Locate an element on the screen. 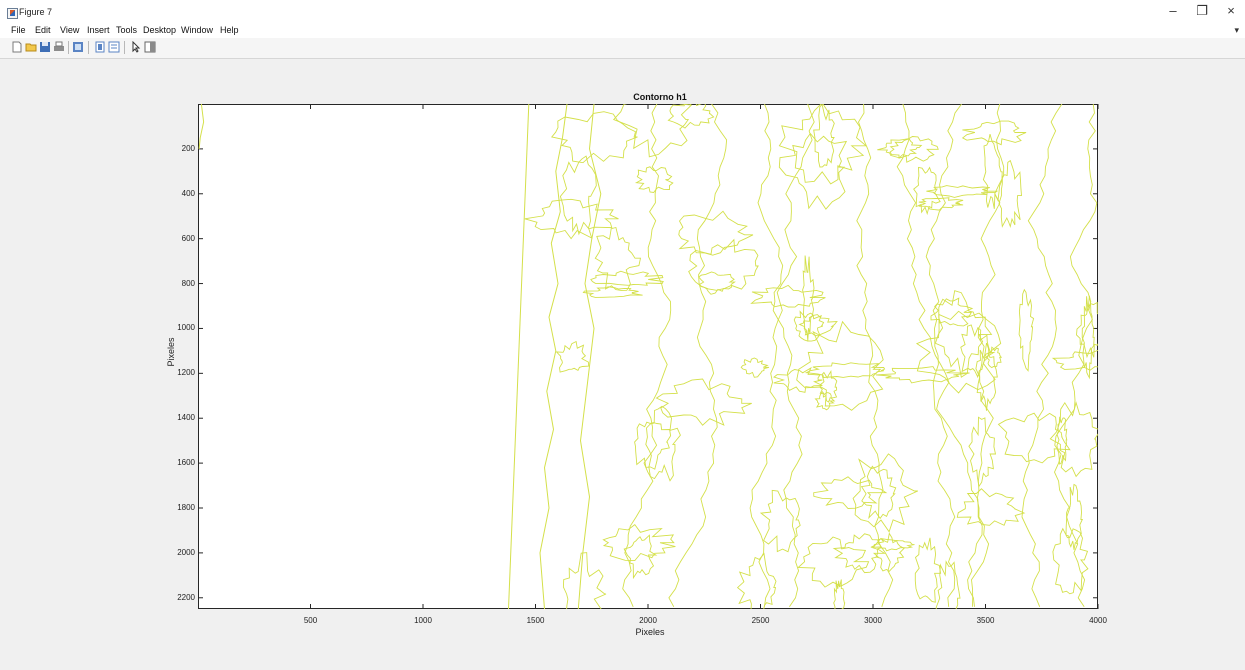 The image size is (1245, 670). x-tick-label: 2500 is located at coordinates (760, 620).